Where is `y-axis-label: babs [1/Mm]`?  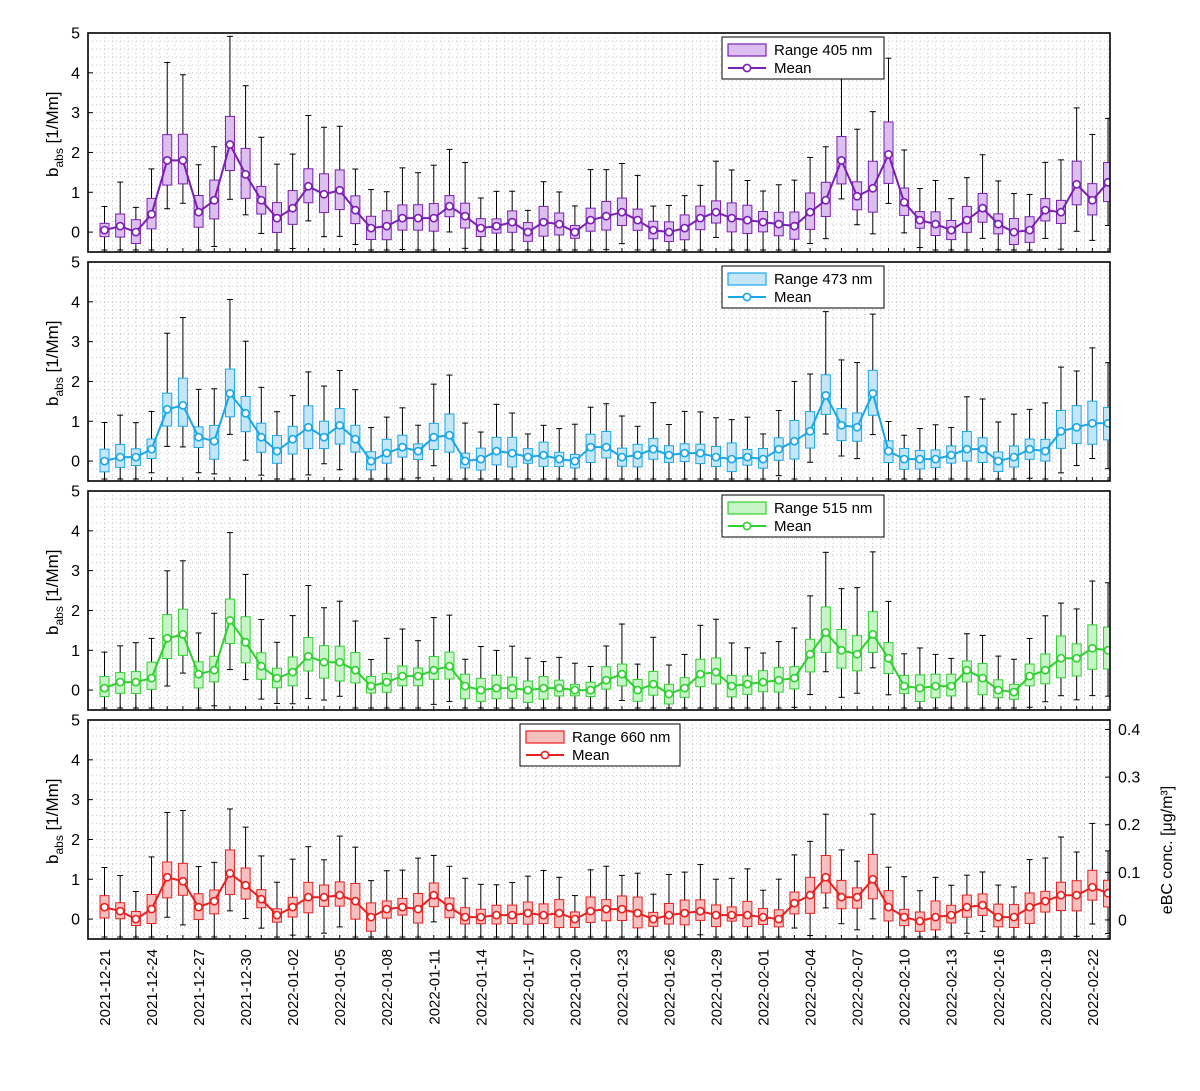 y-axis-label: babs [1/Mm] is located at coordinates (54, 135).